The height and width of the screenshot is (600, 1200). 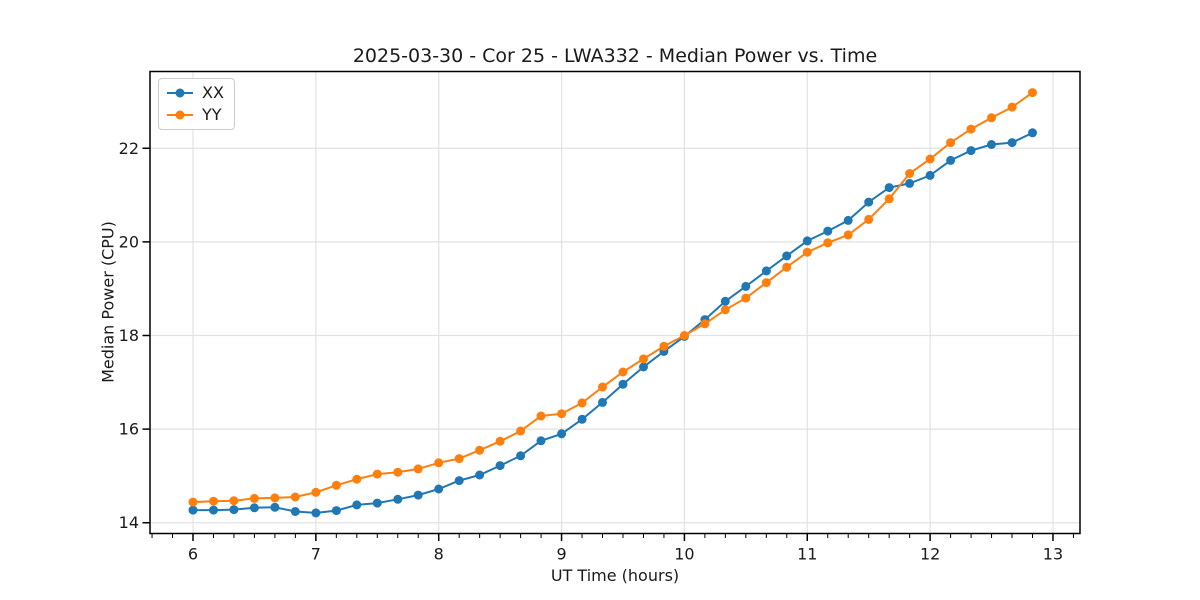 I want to click on x-tick-label-12: 12, so click(x=930, y=554).